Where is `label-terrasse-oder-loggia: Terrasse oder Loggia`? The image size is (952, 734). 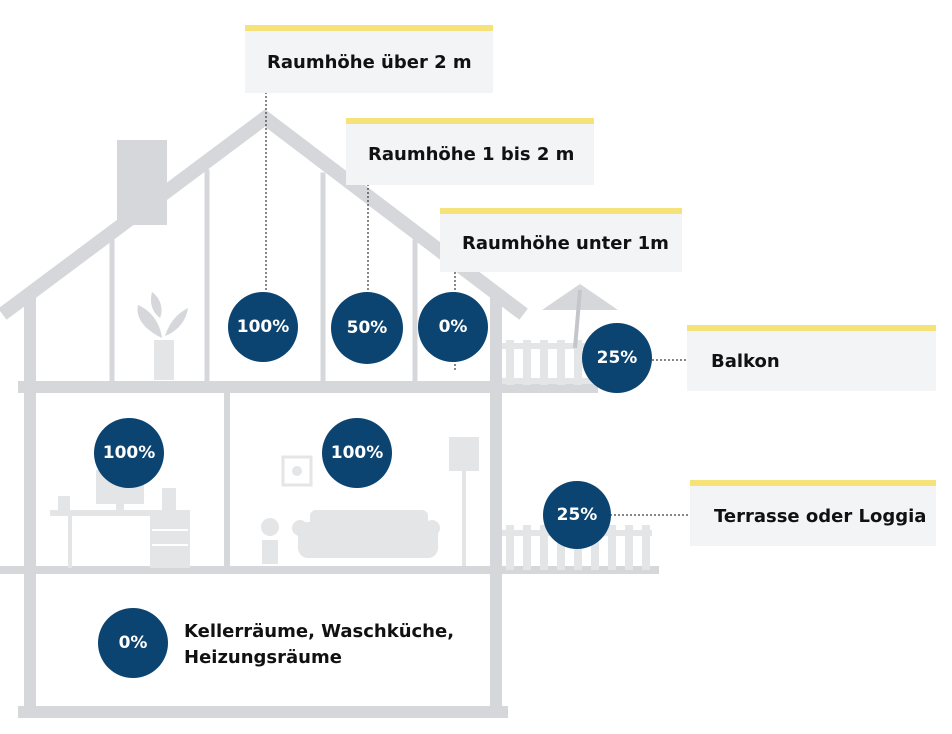 label-terrasse-oder-loggia: Terrasse oder Loggia is located at coordinates (813, 513).